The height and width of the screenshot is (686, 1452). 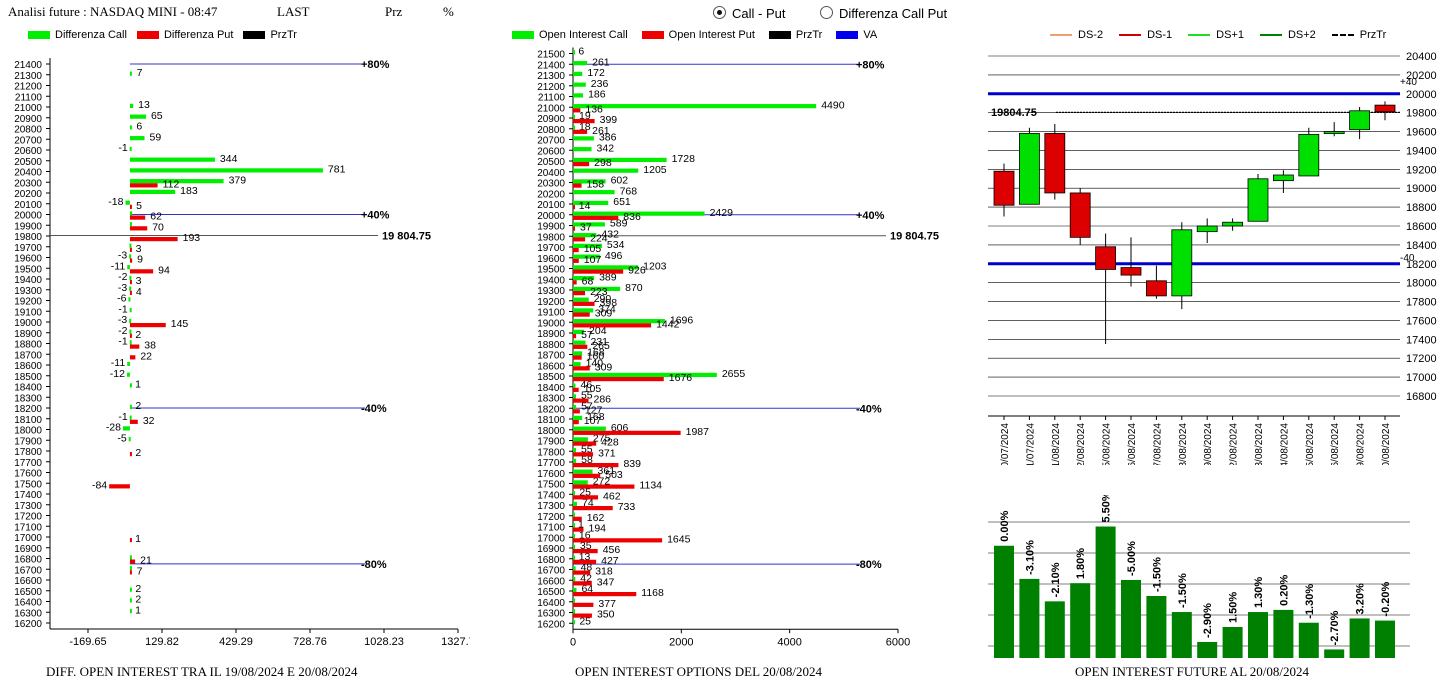 What do you see at coordinates (847, 35) in the screenshot?
I see `legend-swatch-va` at bounding box center [847, 35].